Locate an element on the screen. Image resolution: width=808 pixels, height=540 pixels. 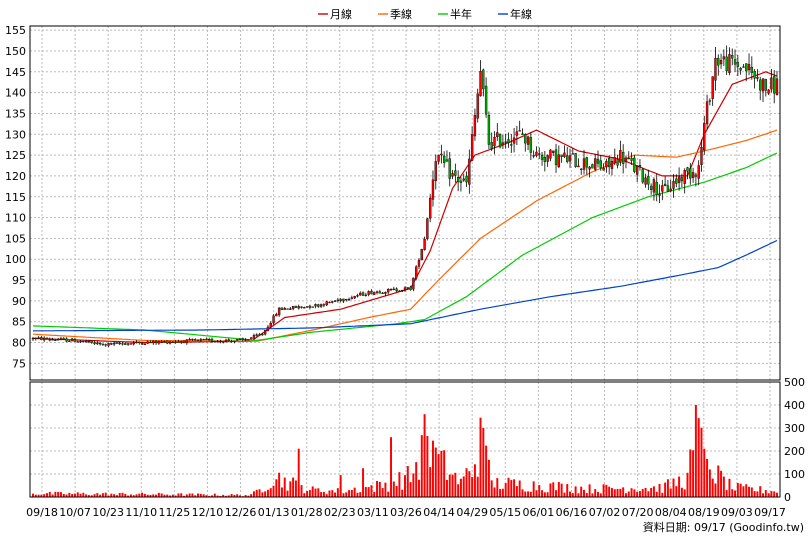
price-tick-label-14: 145 is located at coordinates (15, 72).